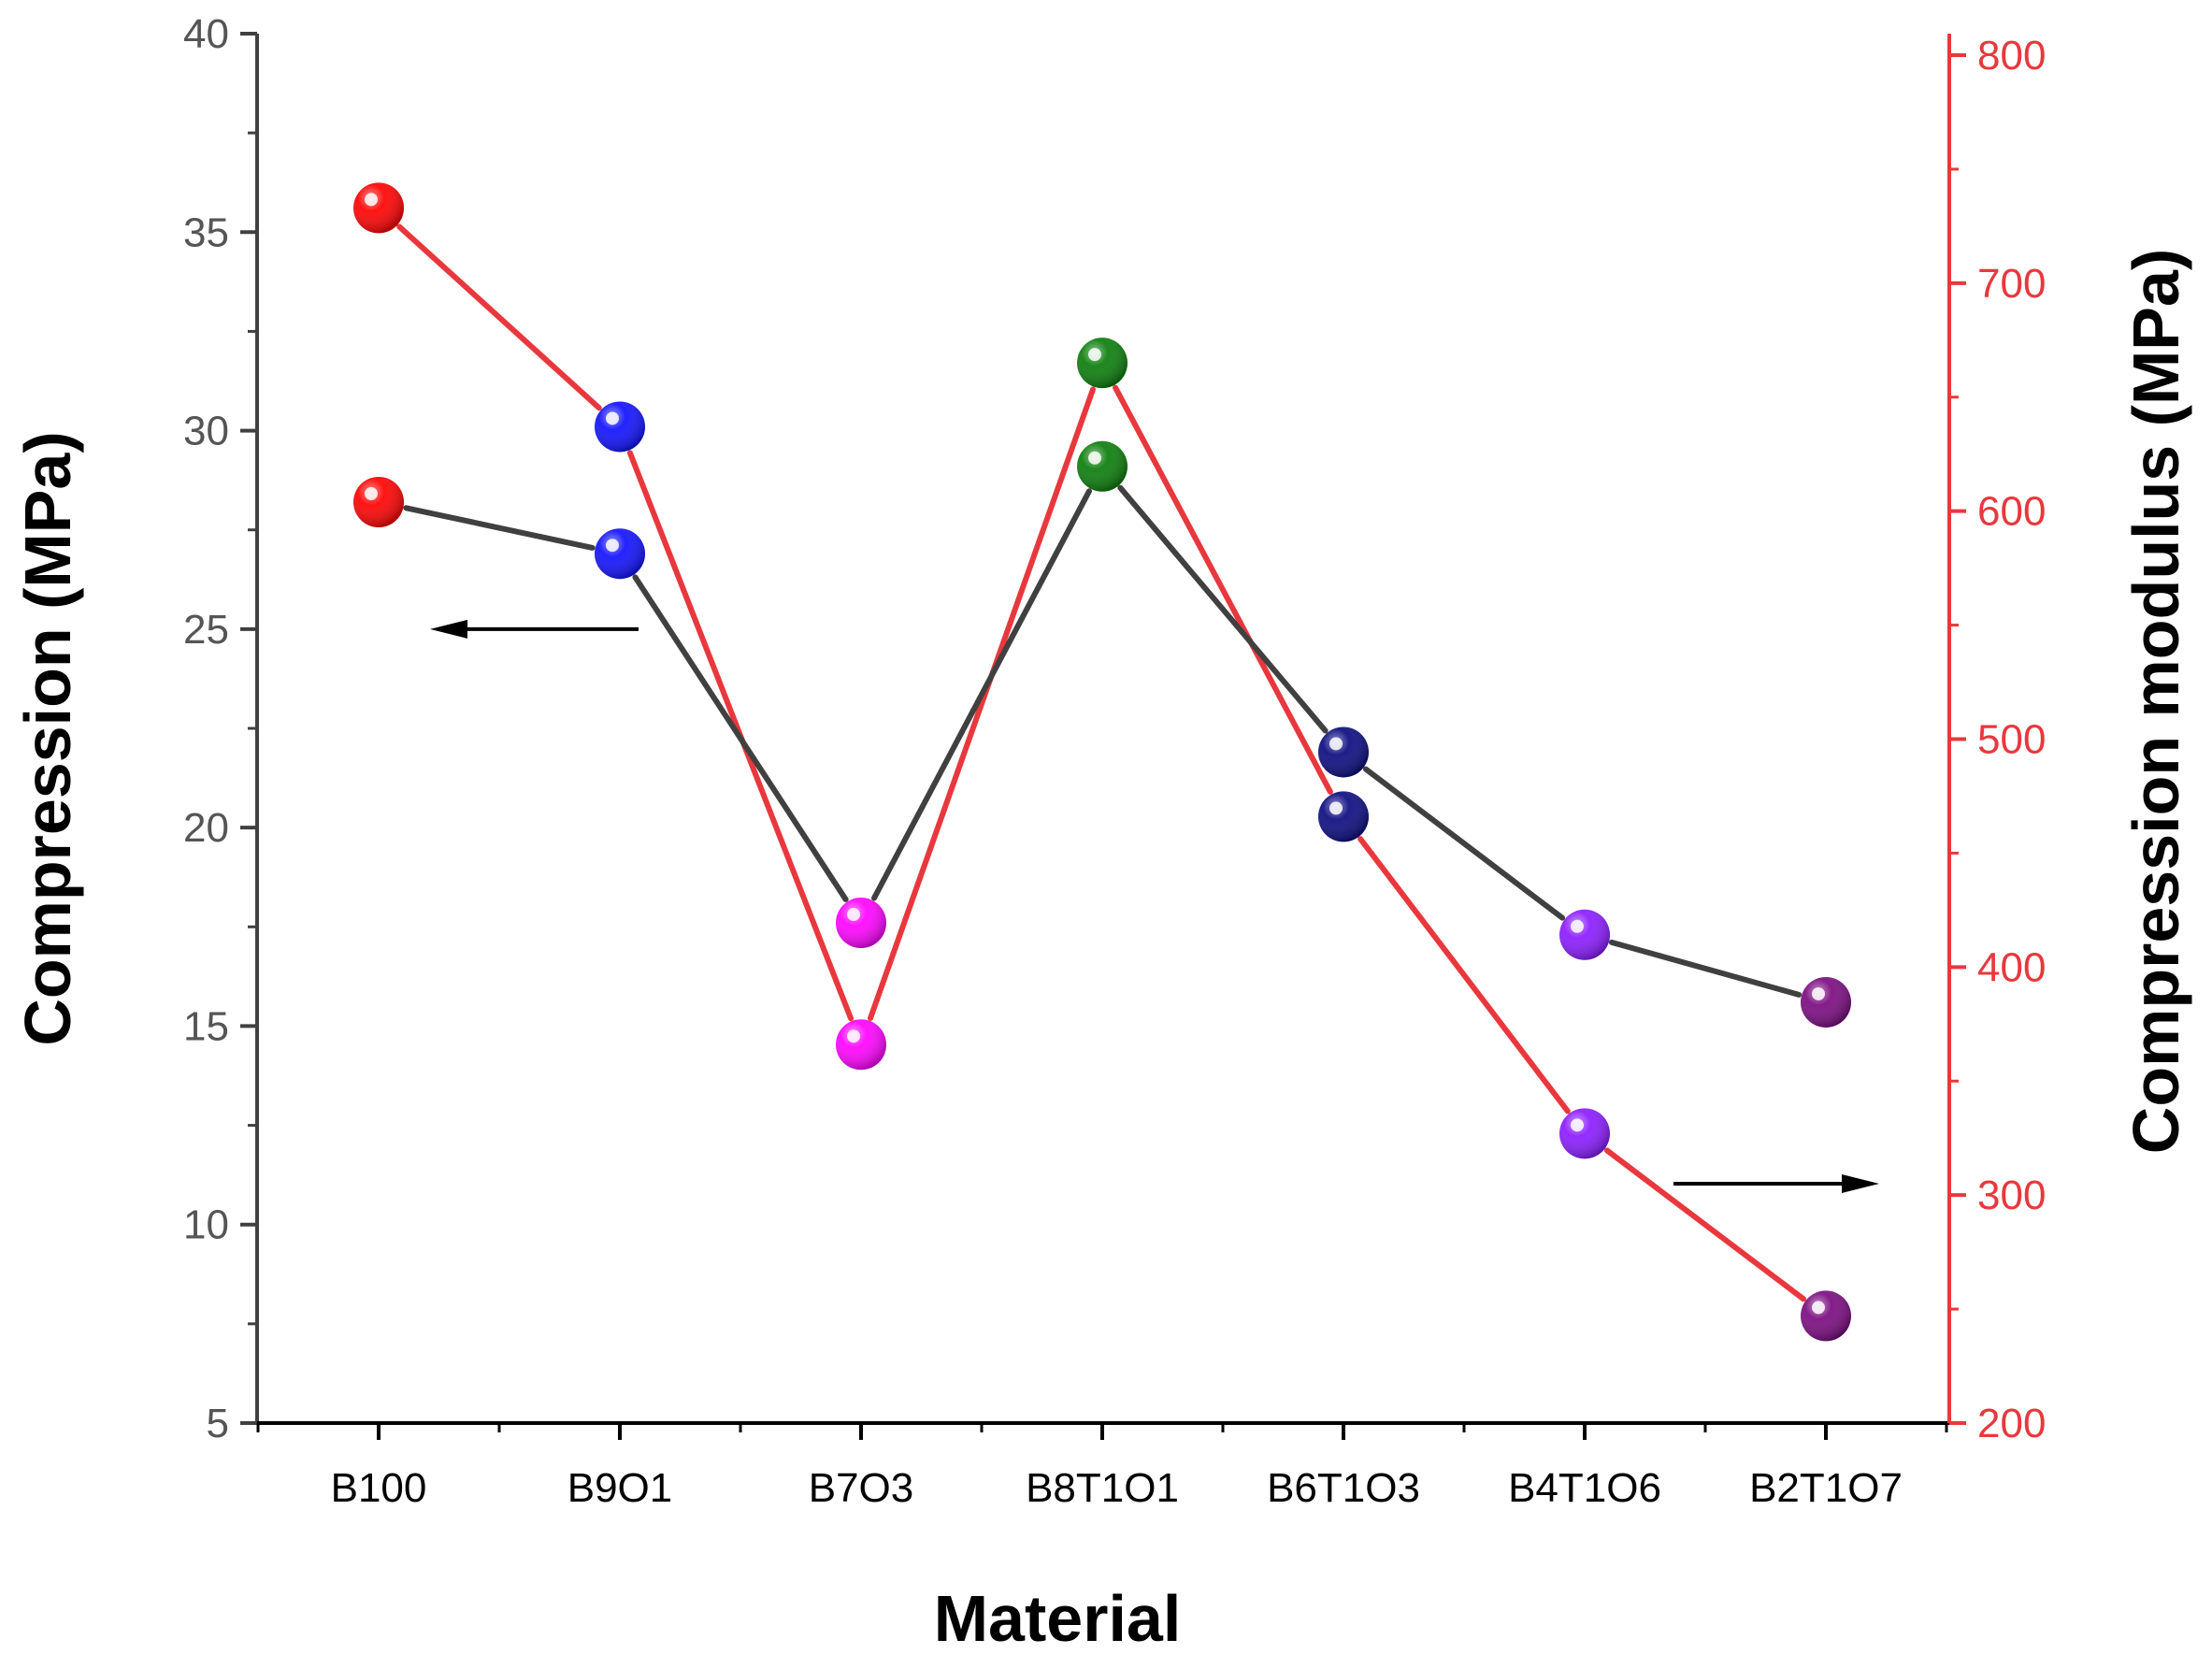  Describe the element at coordinates (2011, 967) in the screenshot. I see `y2-tick-label: 400` at that location.